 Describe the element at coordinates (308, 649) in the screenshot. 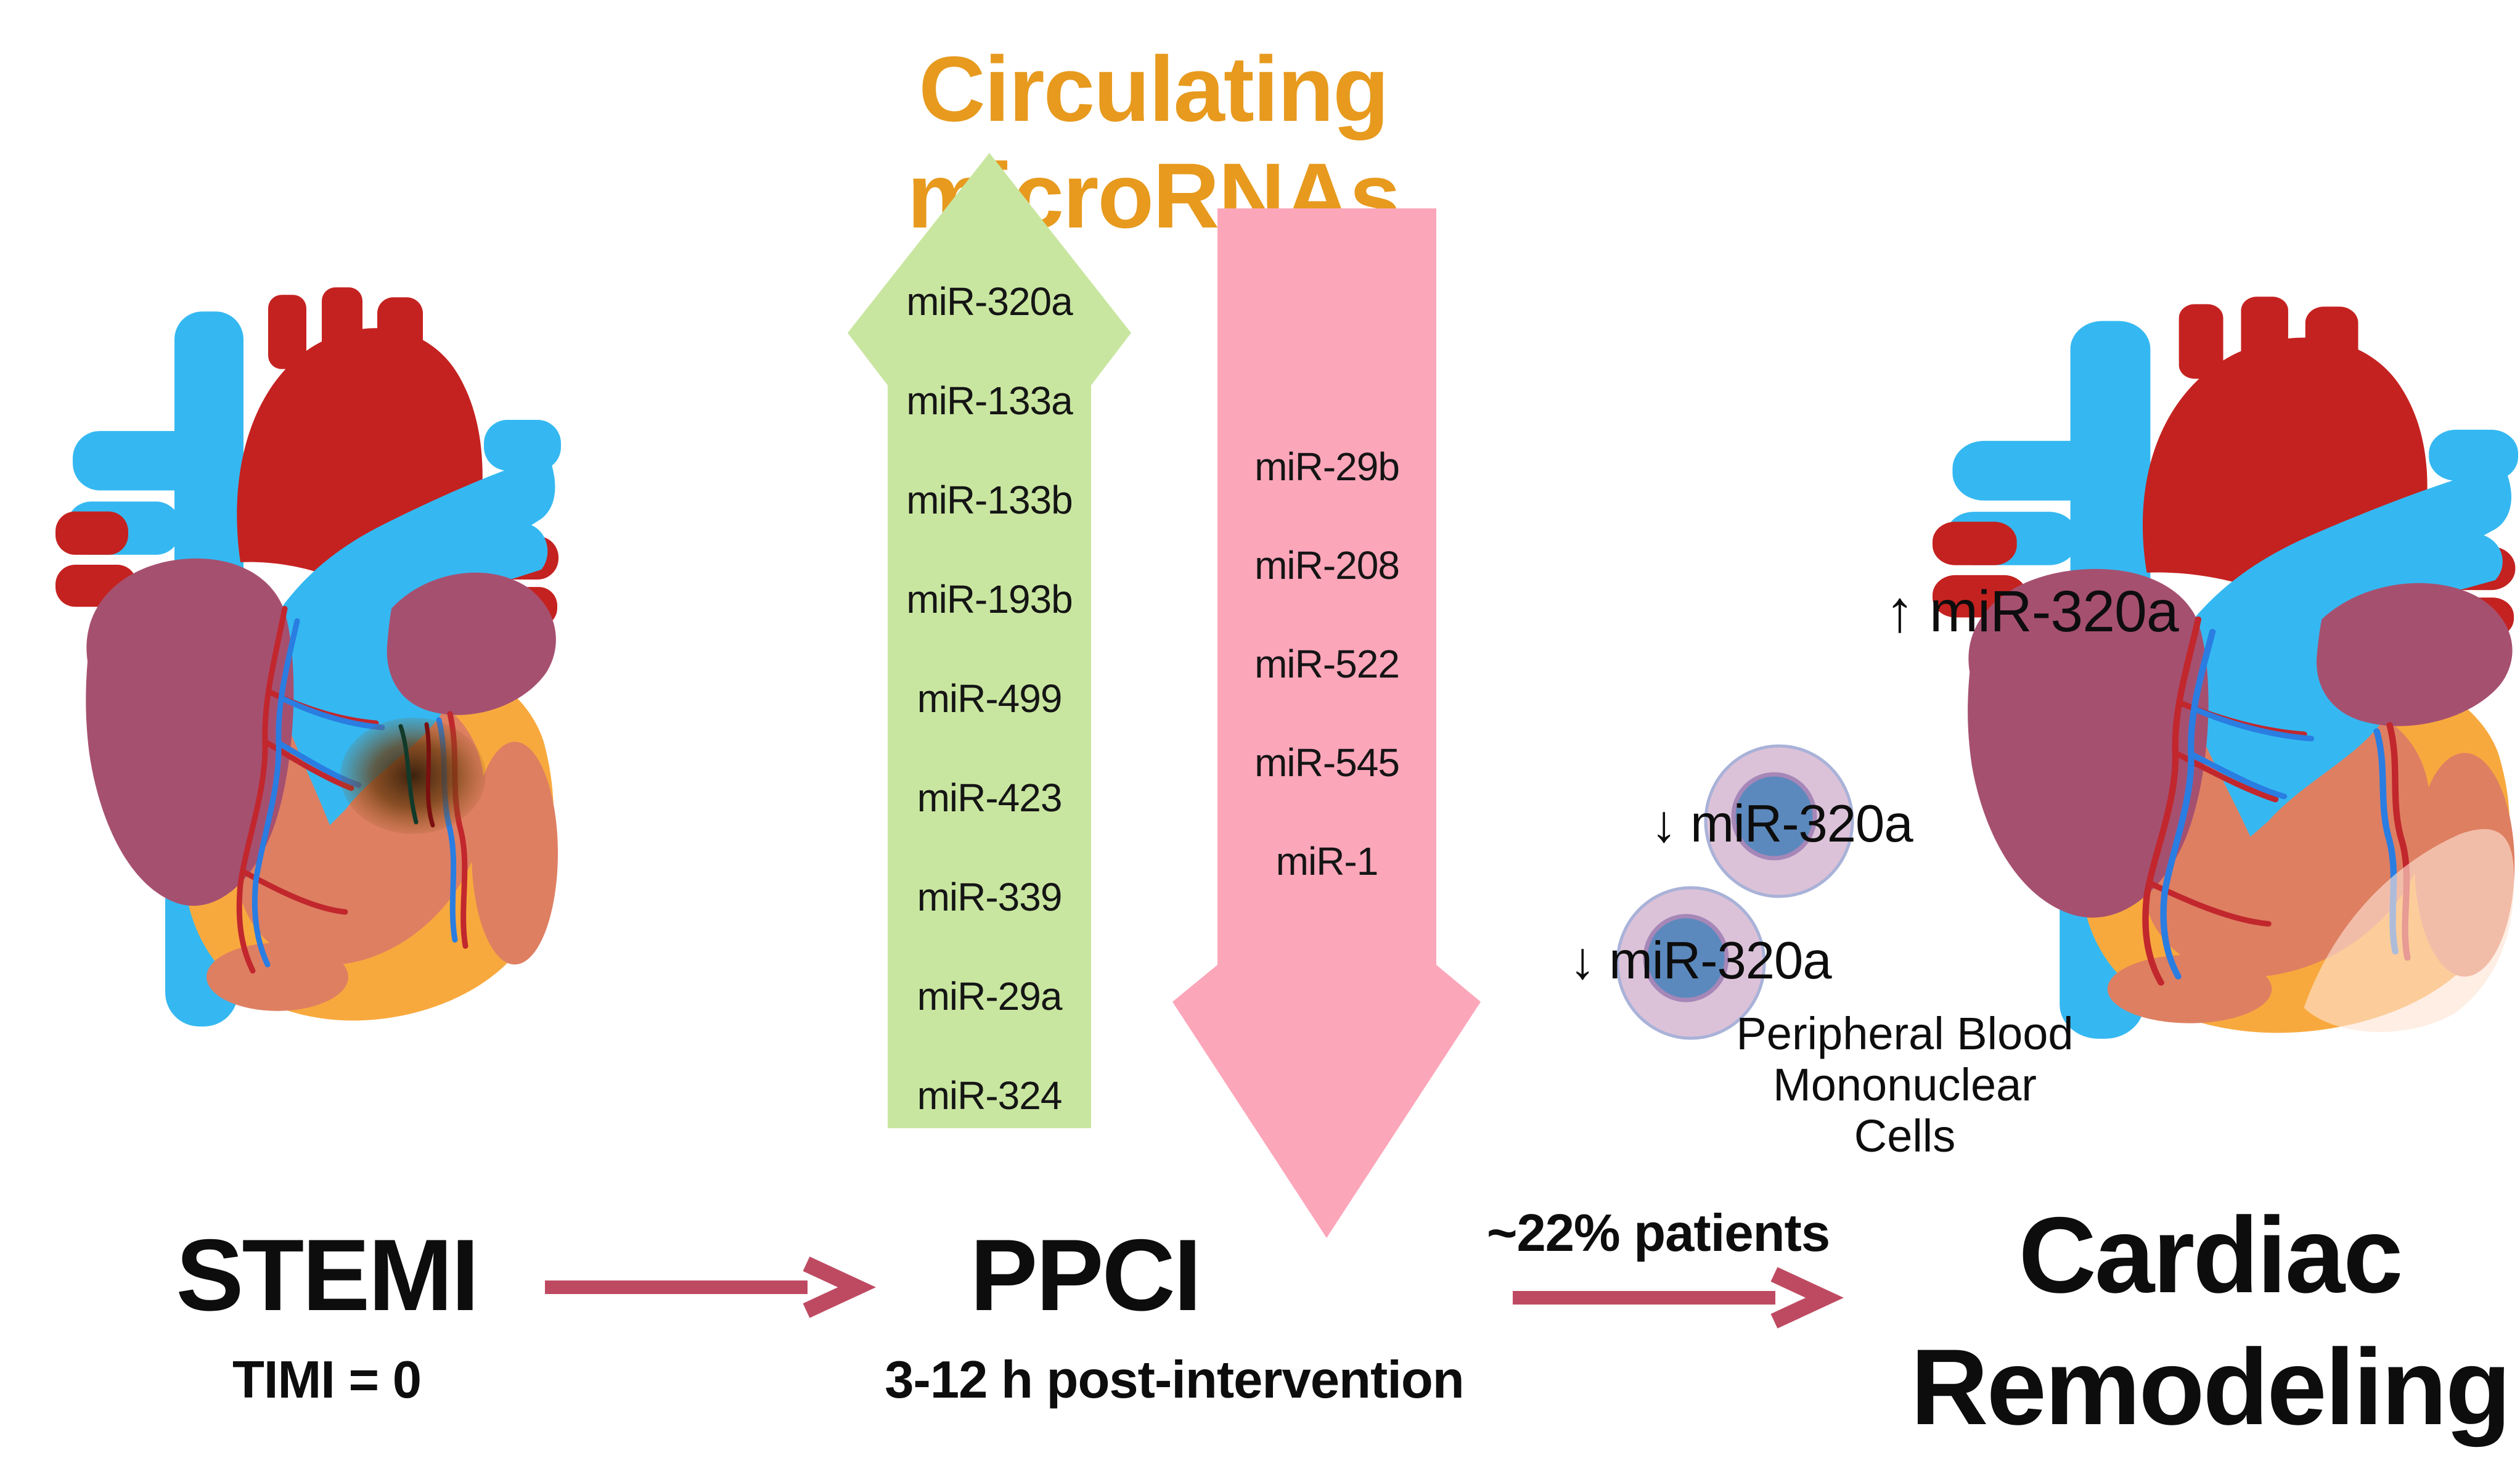

I see `left-heart-illustration` at that location.